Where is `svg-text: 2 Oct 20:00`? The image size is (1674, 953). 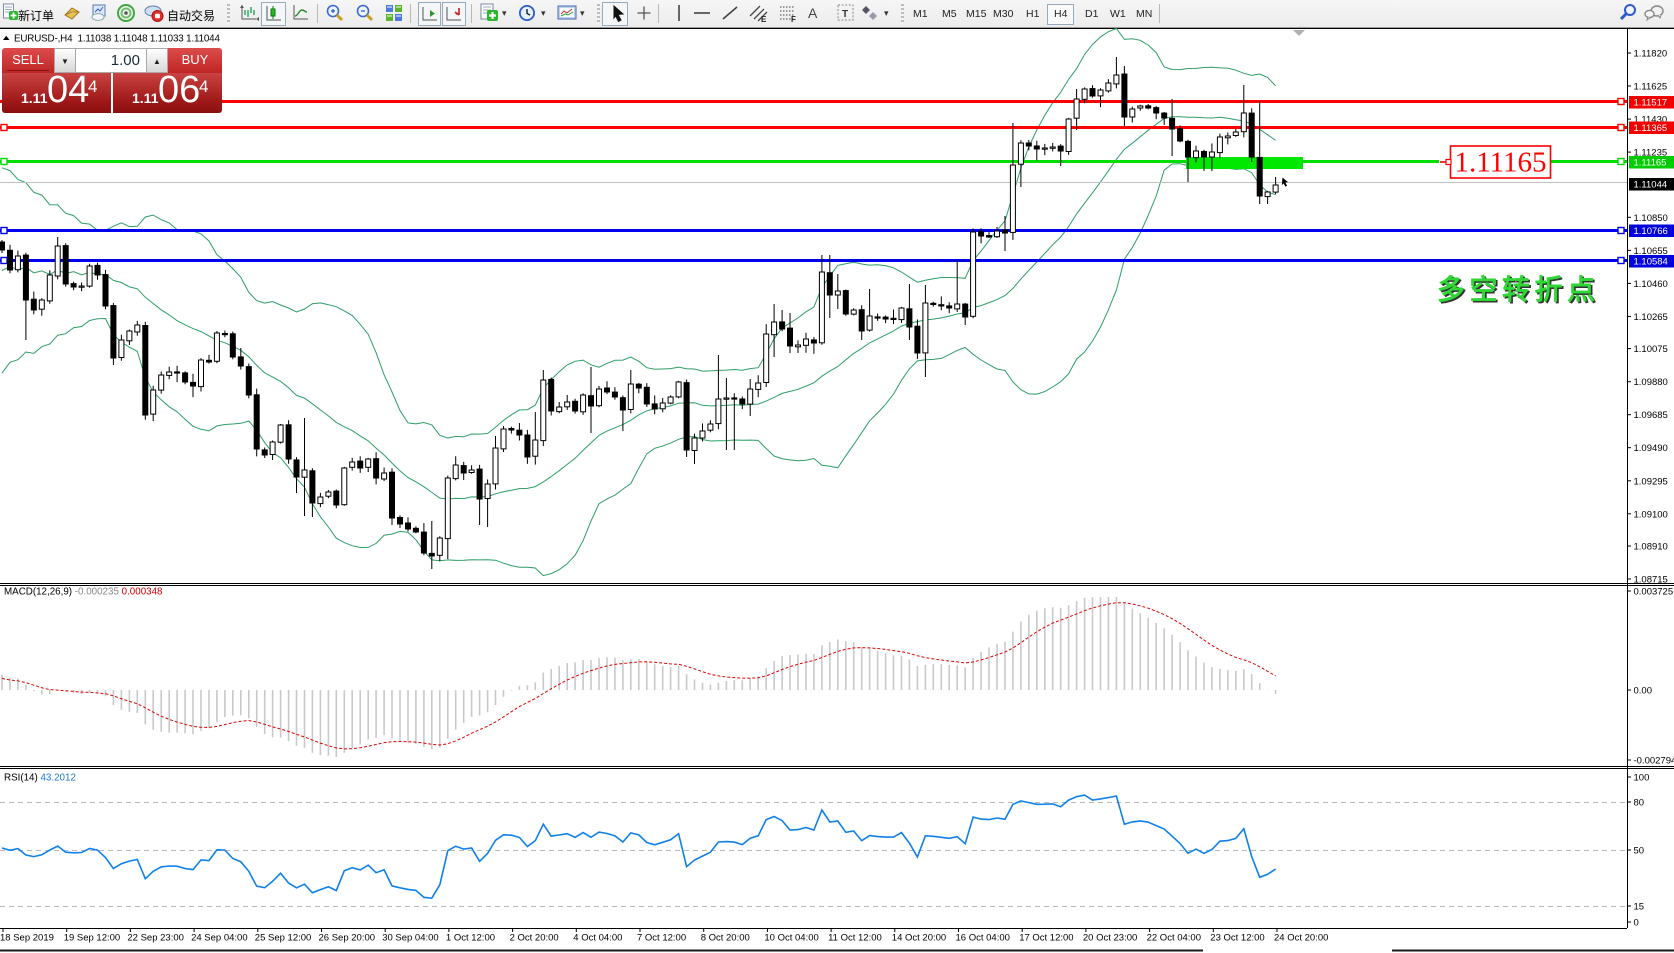
svg-text: 2 Oct 20:00 is located at coordinates (534, 938).